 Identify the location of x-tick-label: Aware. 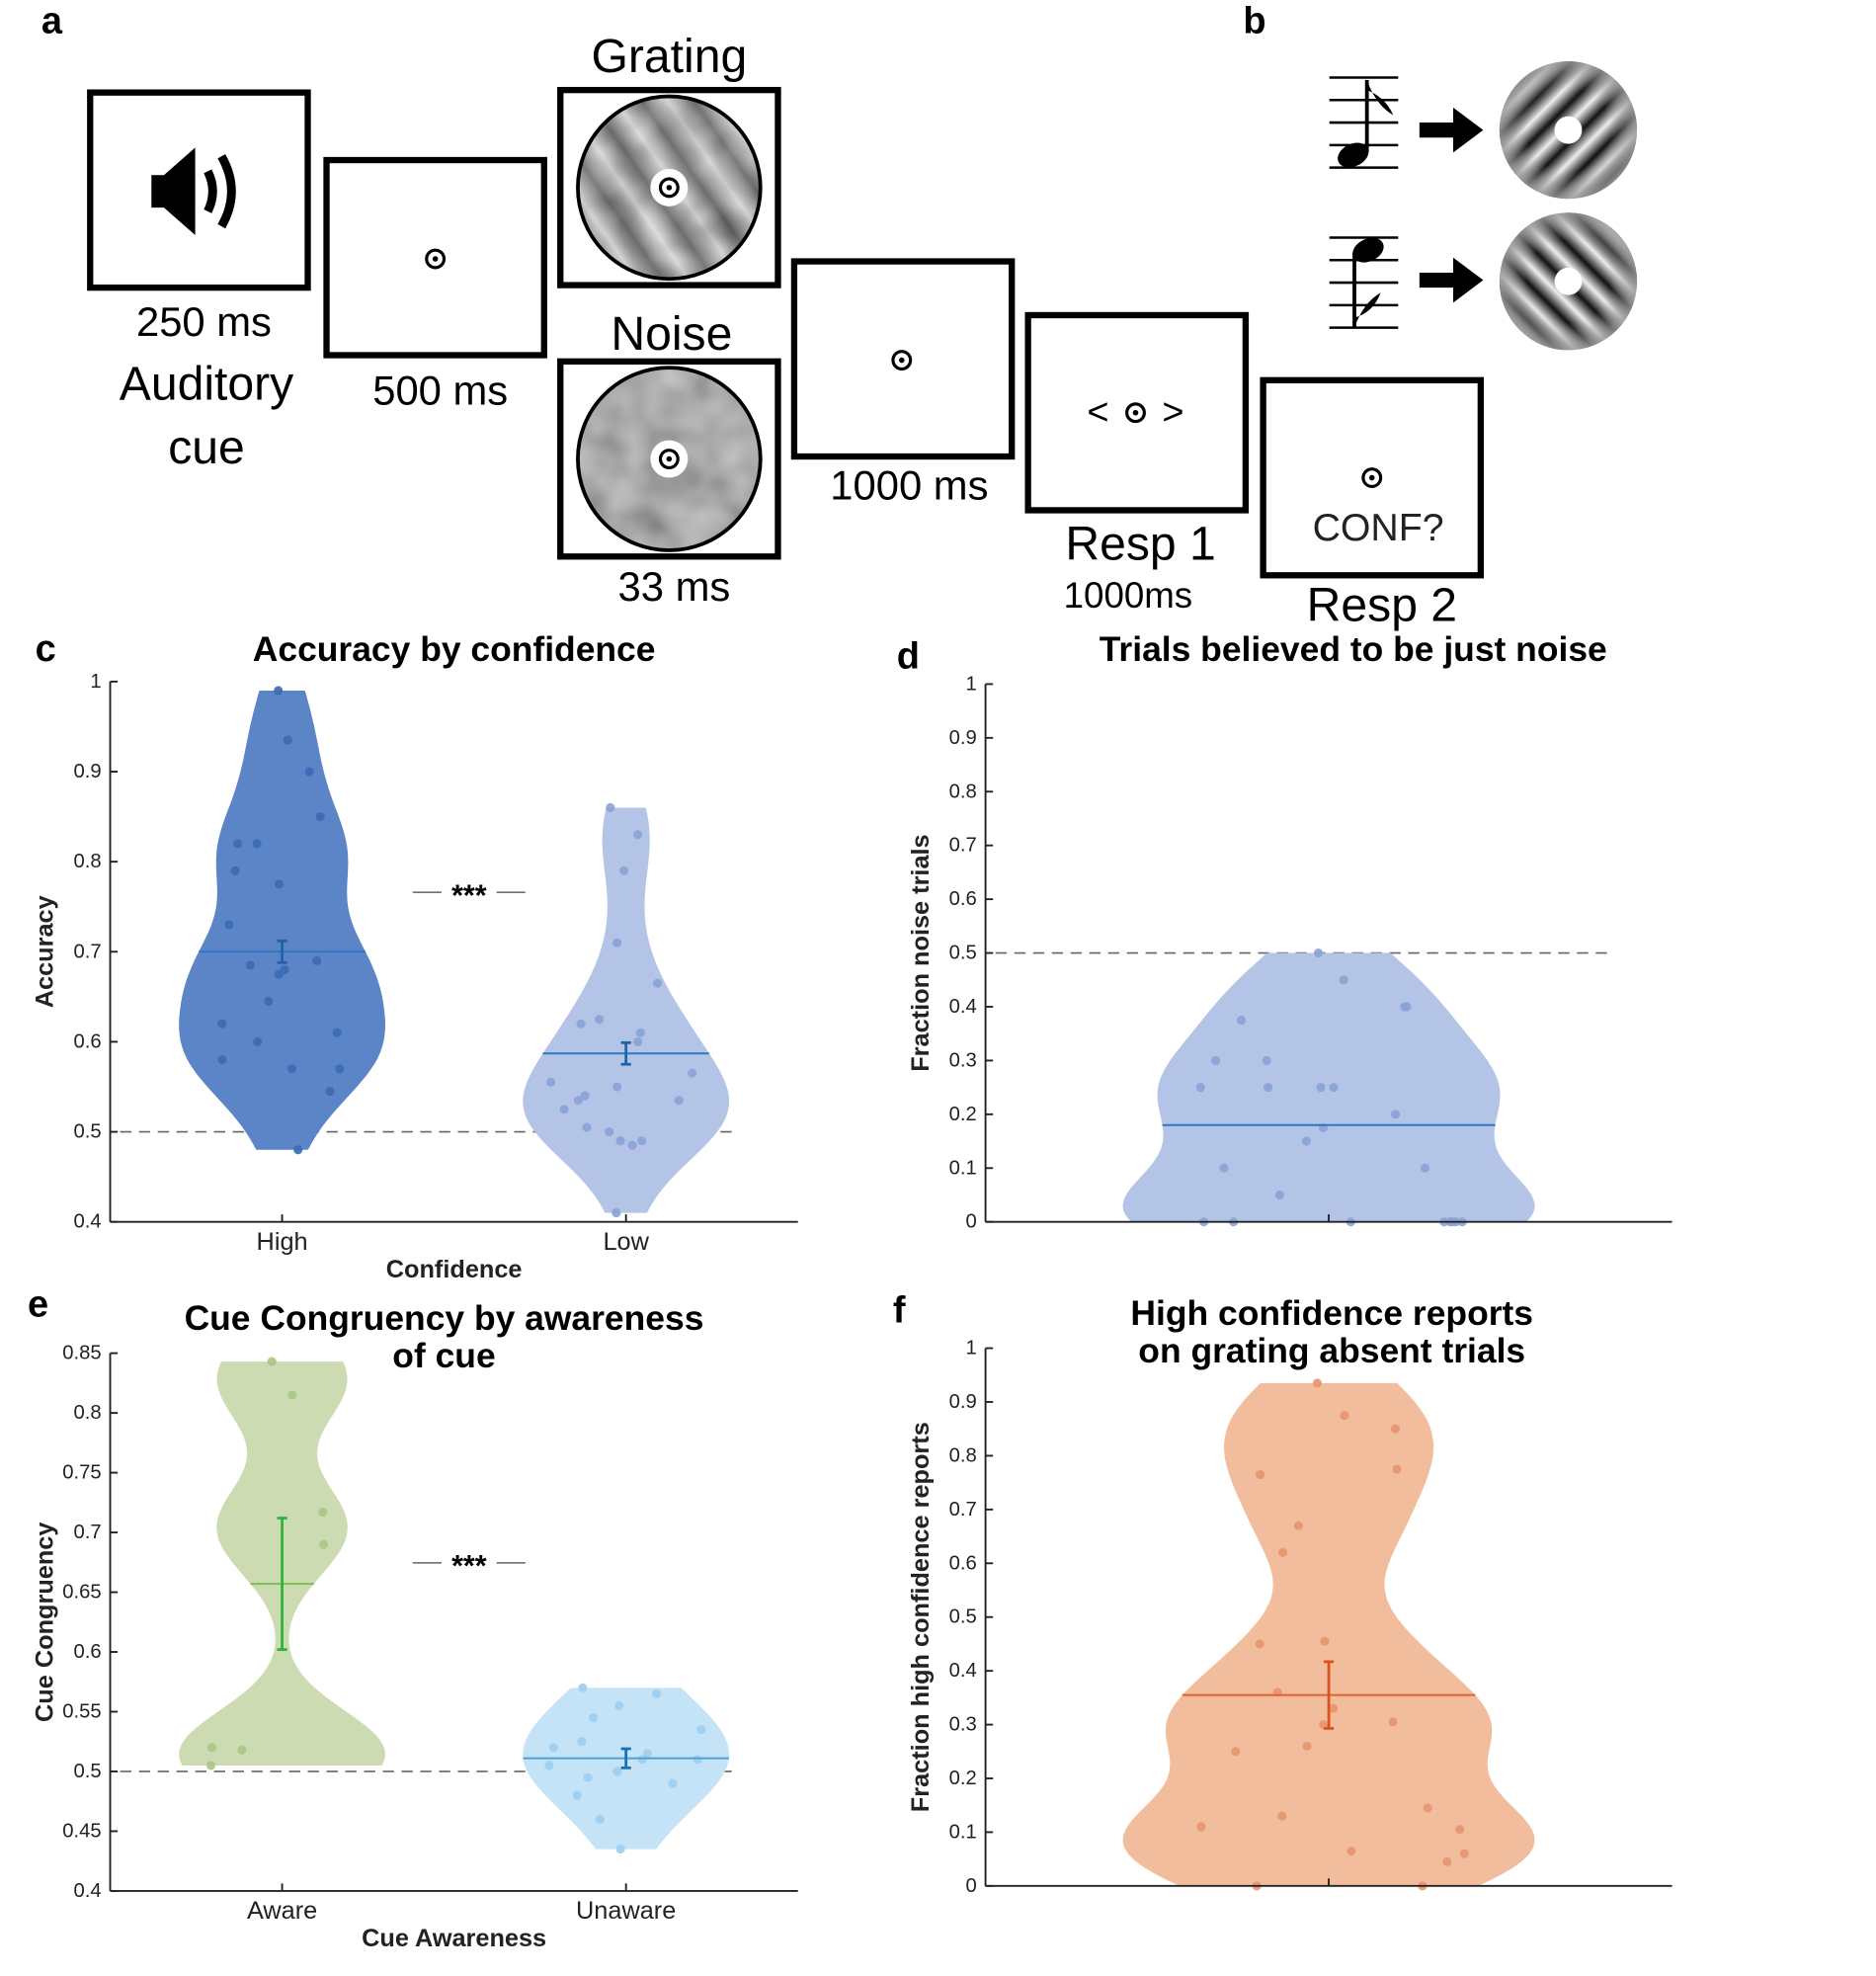
(282, 1911).